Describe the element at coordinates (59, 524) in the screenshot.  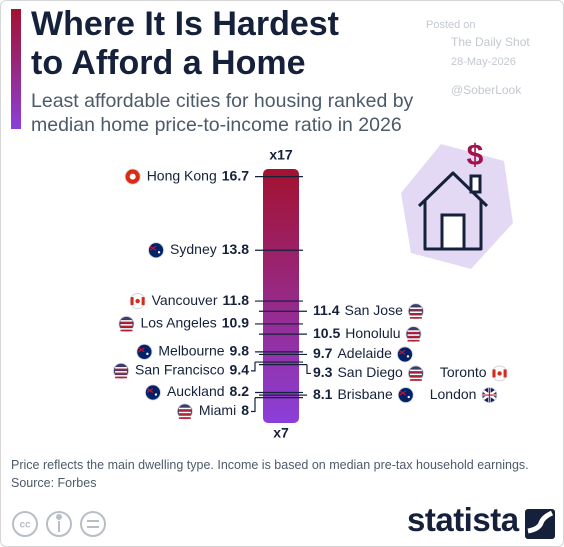
I see `license-icons: cc` at that location.